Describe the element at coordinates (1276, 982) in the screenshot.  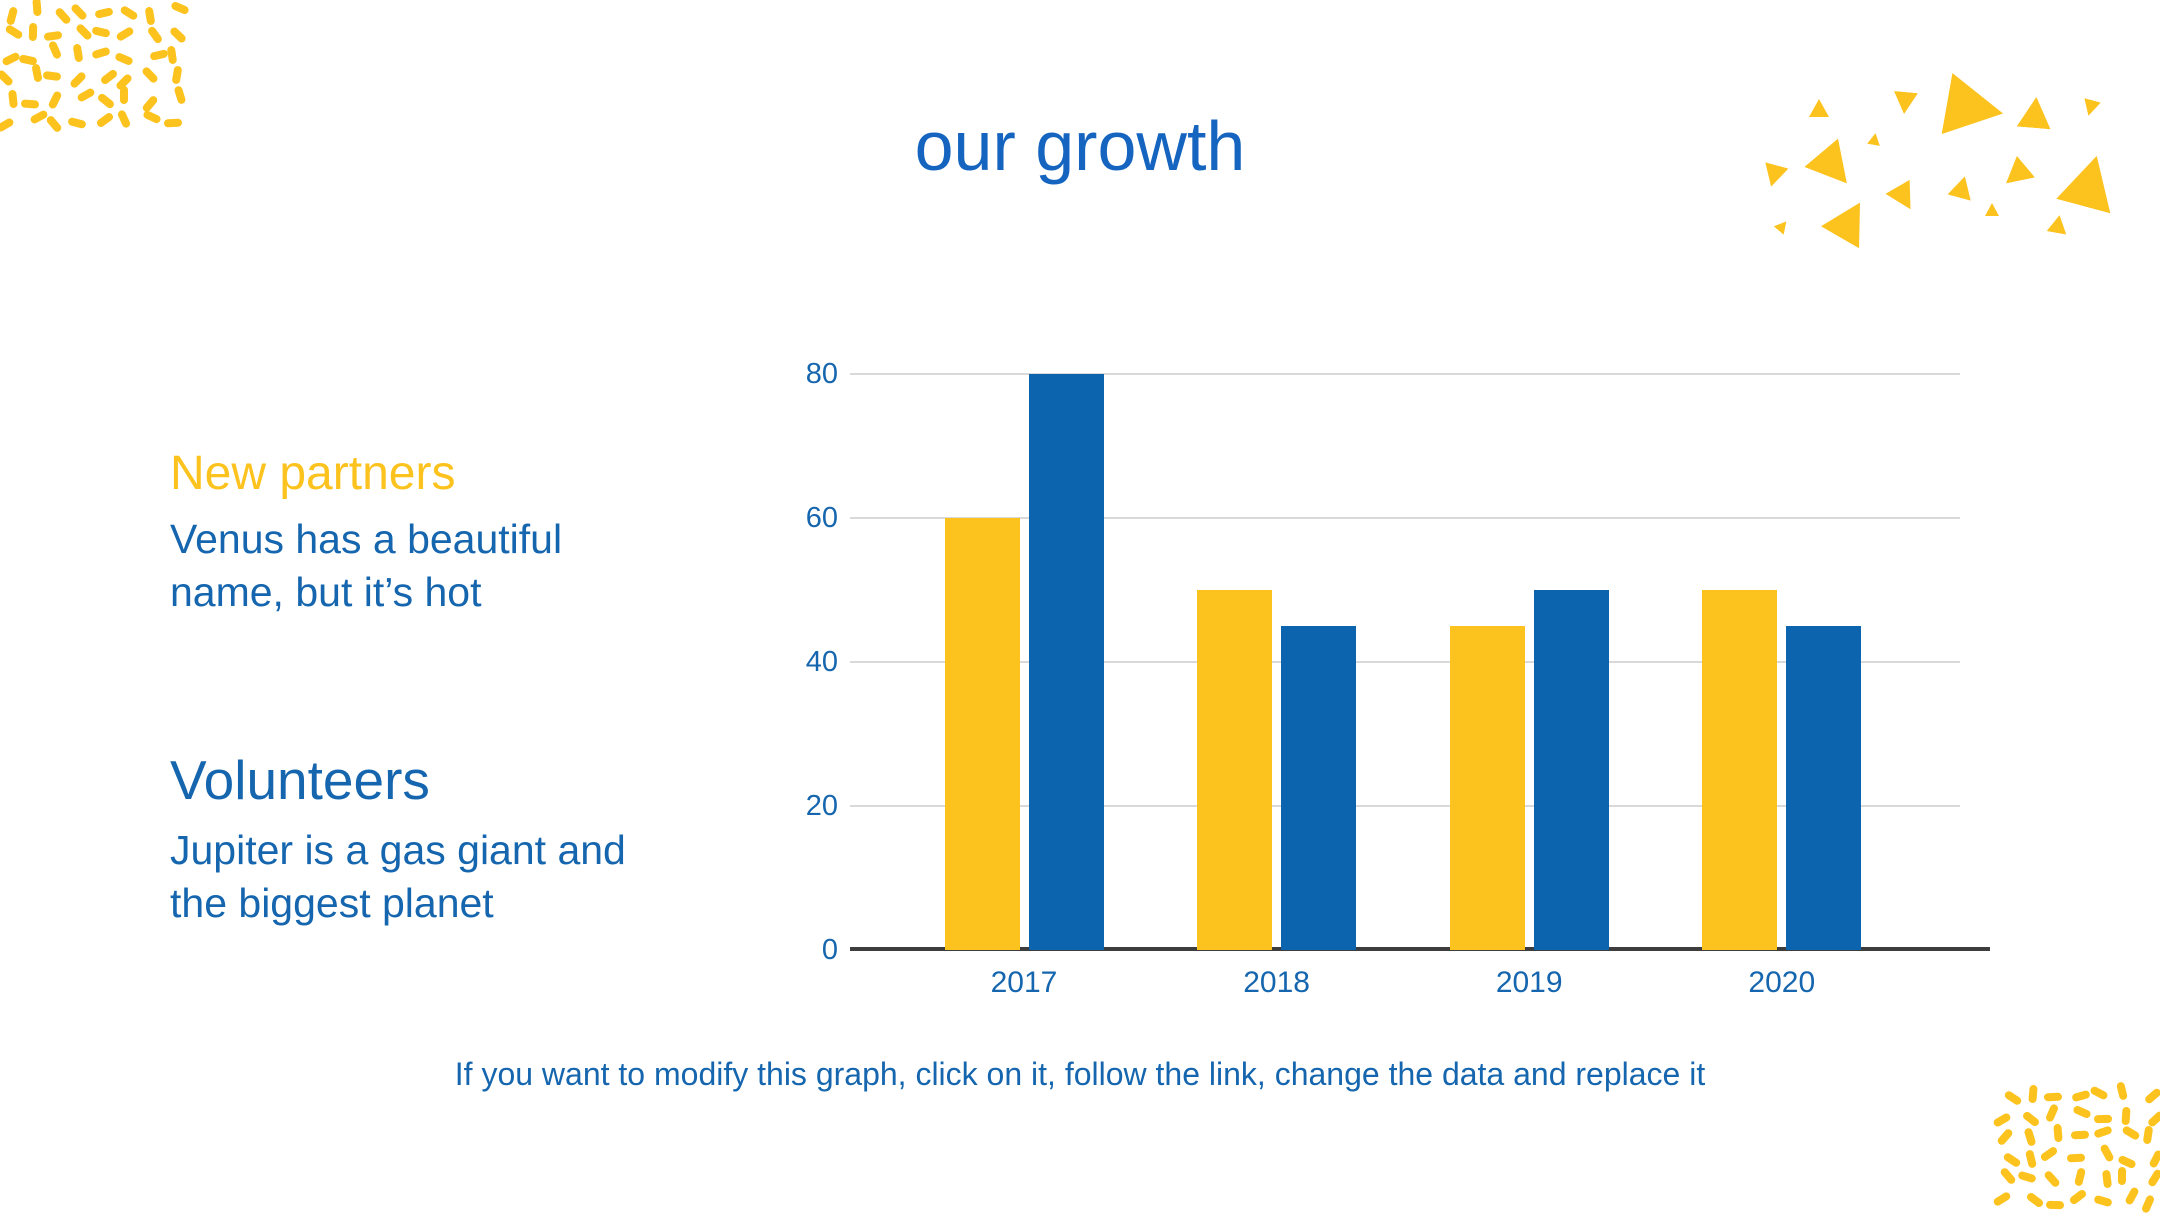
I see `x-axis-label-2018: 2018` at that location.